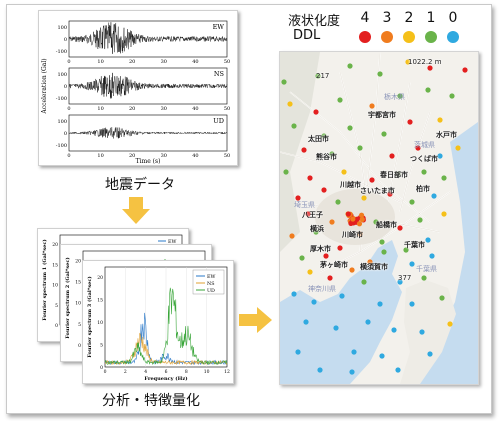  I want to click on map-road-edge, so click(385, 232).